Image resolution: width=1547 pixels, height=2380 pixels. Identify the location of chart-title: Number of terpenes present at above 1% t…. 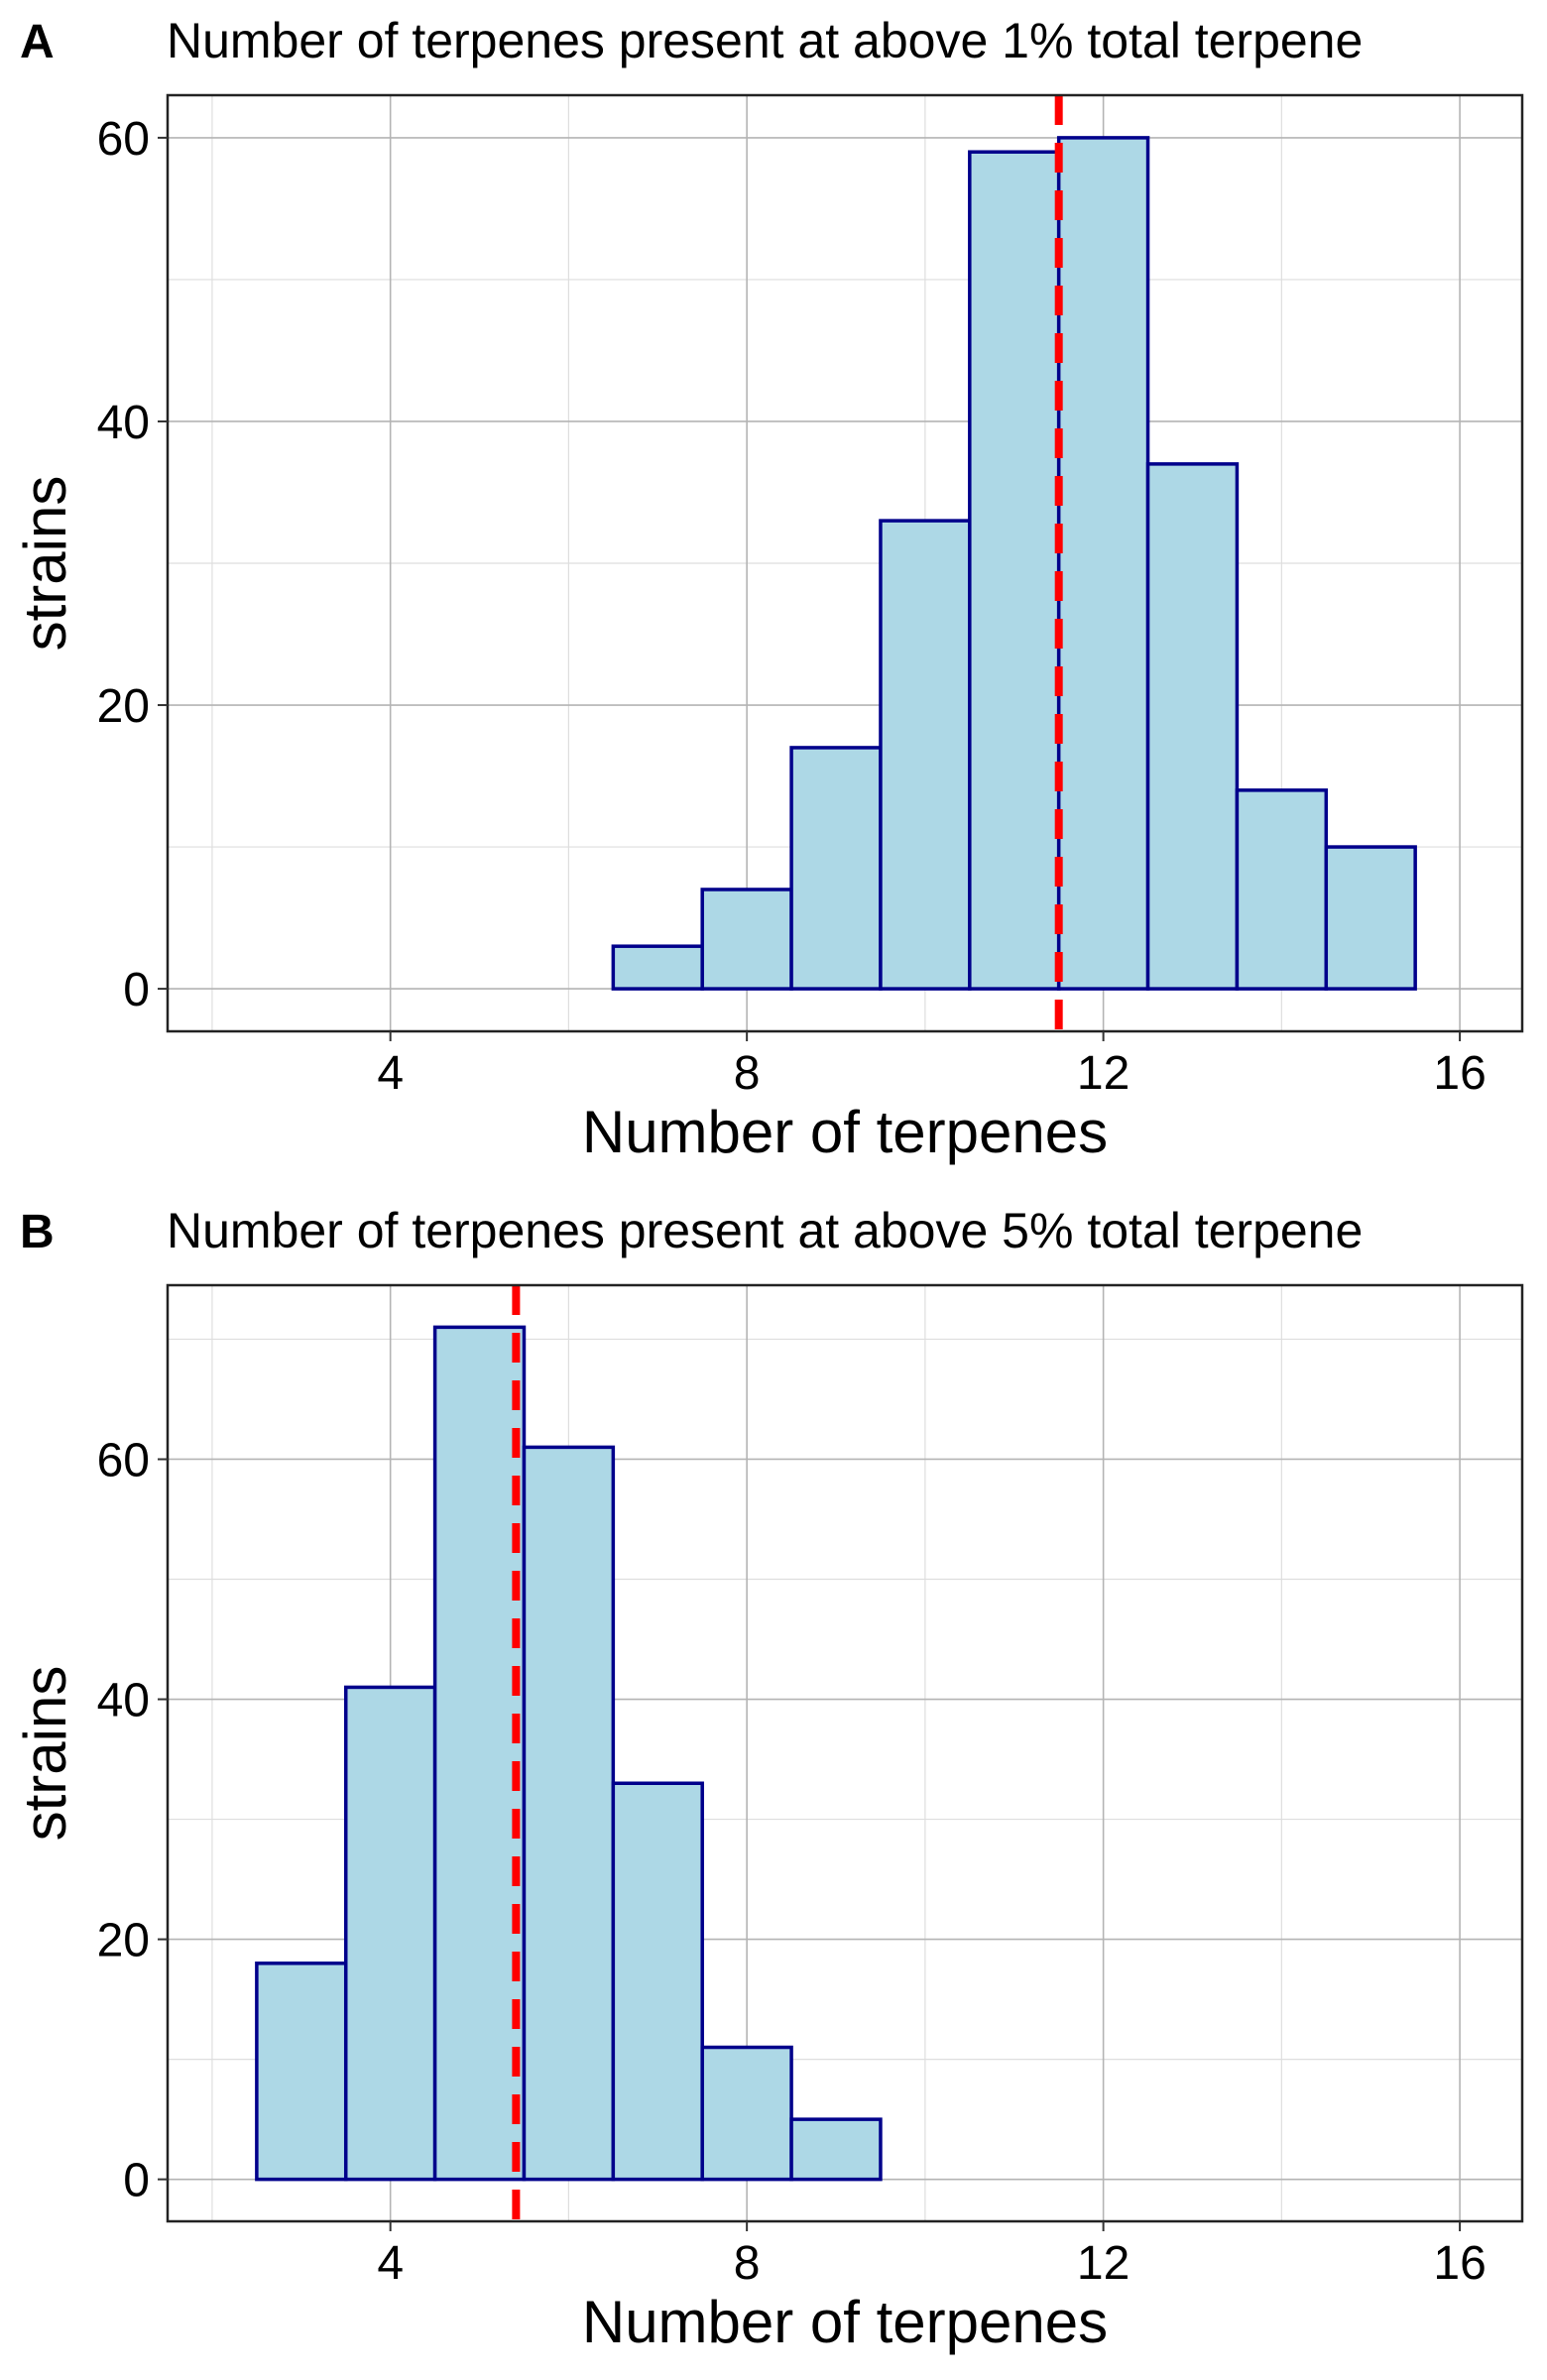
(765, 40).